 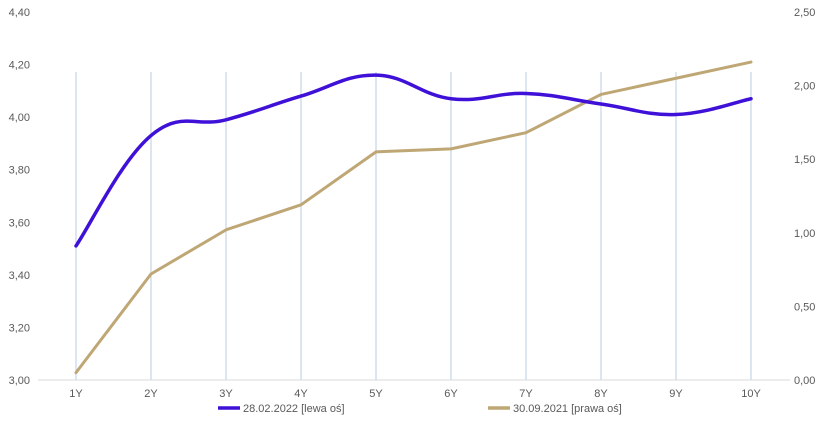 What do you see at coordinates (526, 394) in the screenshot?
I see `x-tick-label: 7Y` at bounding box center [526, 394].